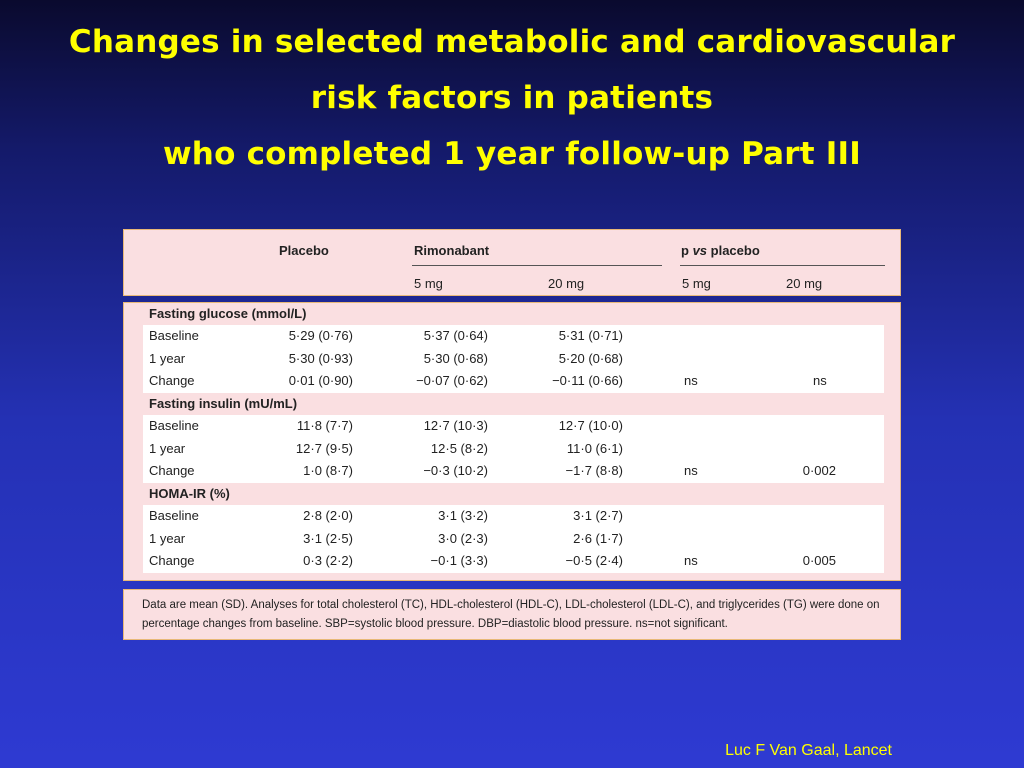 The height and width of the screenshot is (768, 1024). I want to click on rimo-5mg-cell: 12·7 (10·3), so click(455, 425).